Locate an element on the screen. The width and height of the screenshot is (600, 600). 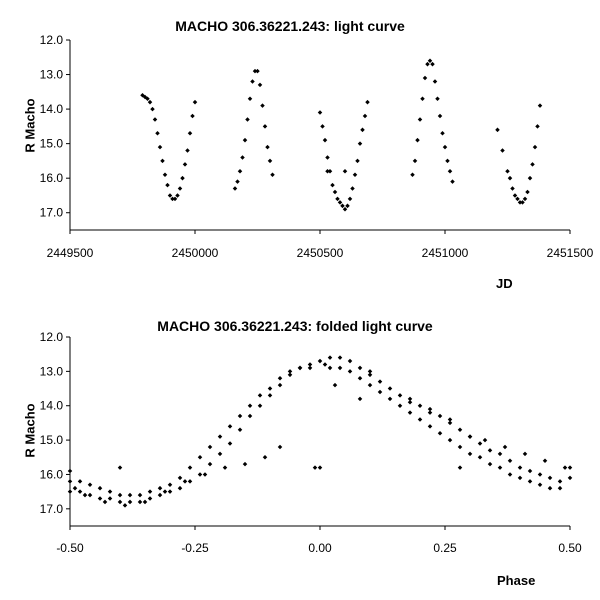
chart-1-x-tick-label: 2449500 is located at coordinates (70, 253).